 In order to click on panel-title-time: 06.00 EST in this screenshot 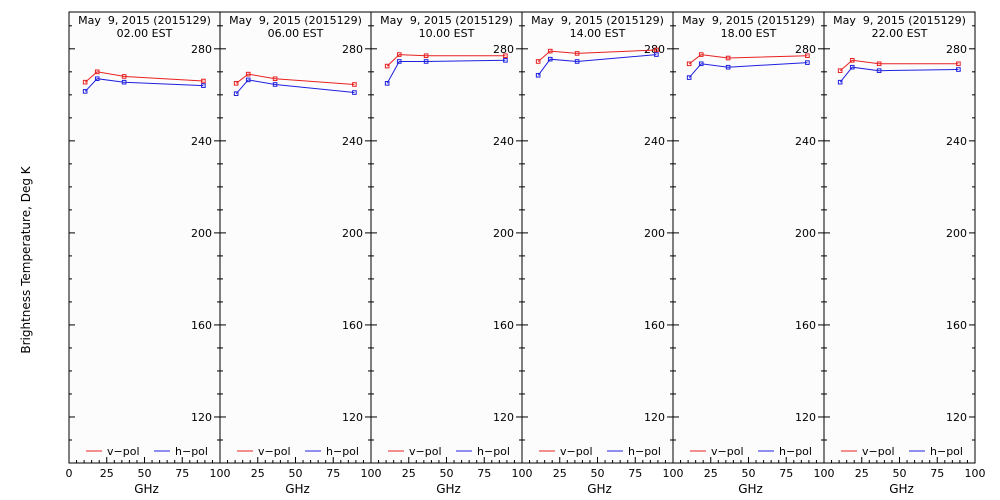, I will do `click(296, 33)`.